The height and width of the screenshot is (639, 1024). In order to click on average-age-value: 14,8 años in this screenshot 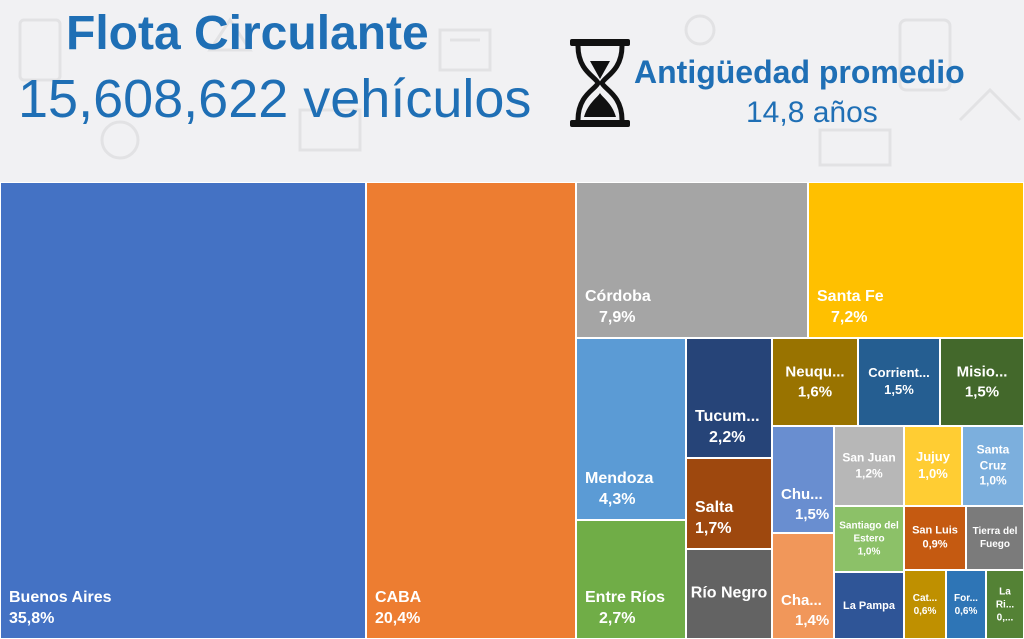, I will do `click(812, 112)`.